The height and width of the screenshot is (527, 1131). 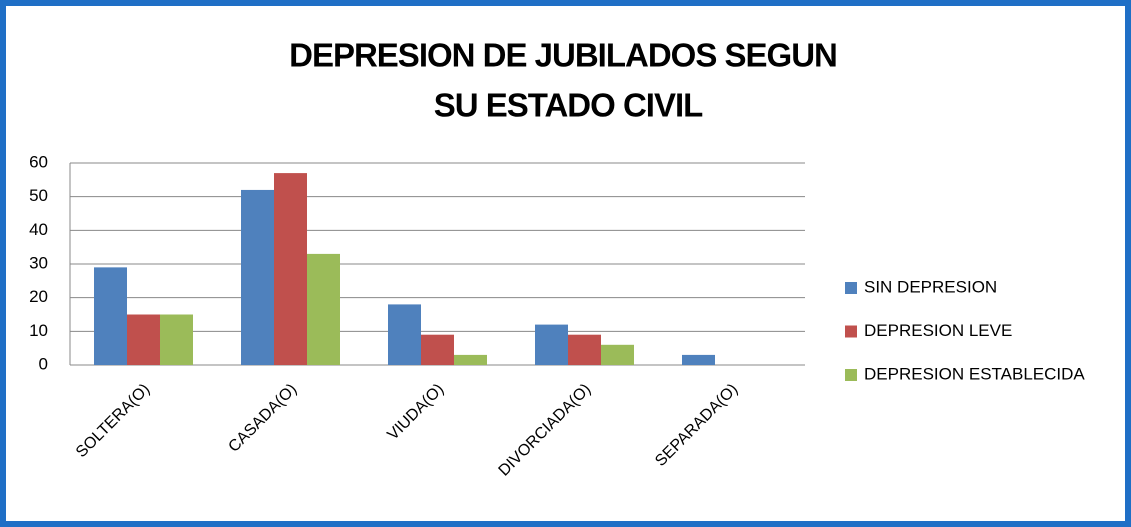 What do you see at coordinates (38, 296) in the screenshot?
I see `y-tick-label: 20` at bounding box center [38, 296].